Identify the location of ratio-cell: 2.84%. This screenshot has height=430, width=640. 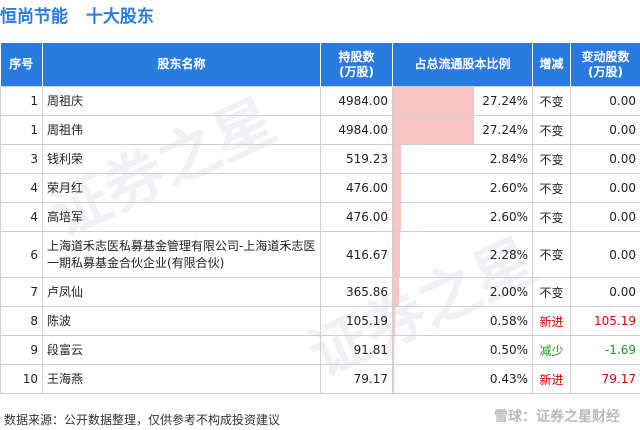
(462, 159).